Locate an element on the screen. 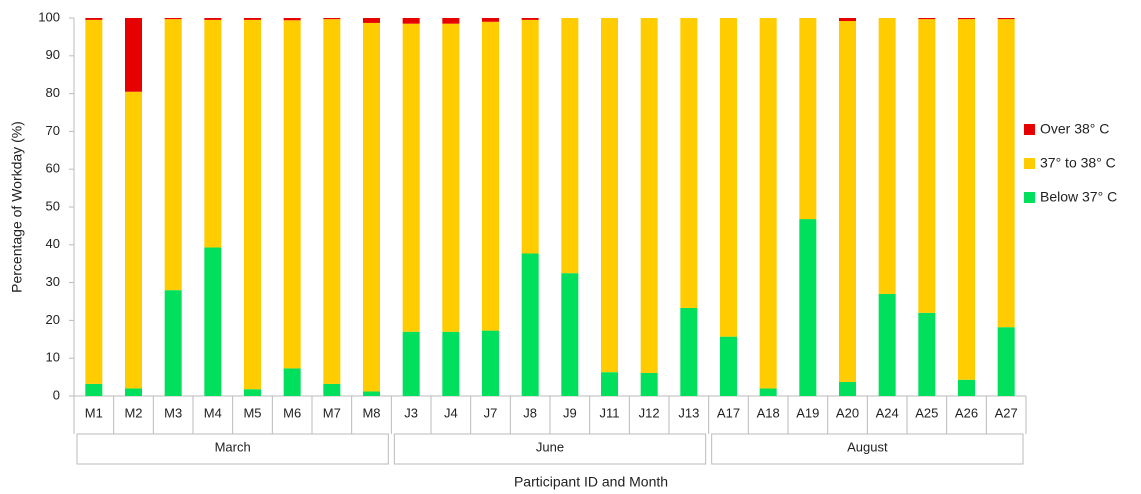 This screenshot has width=1141, height=494. x-tick-label: J13 is located at coordinates (688, 412).